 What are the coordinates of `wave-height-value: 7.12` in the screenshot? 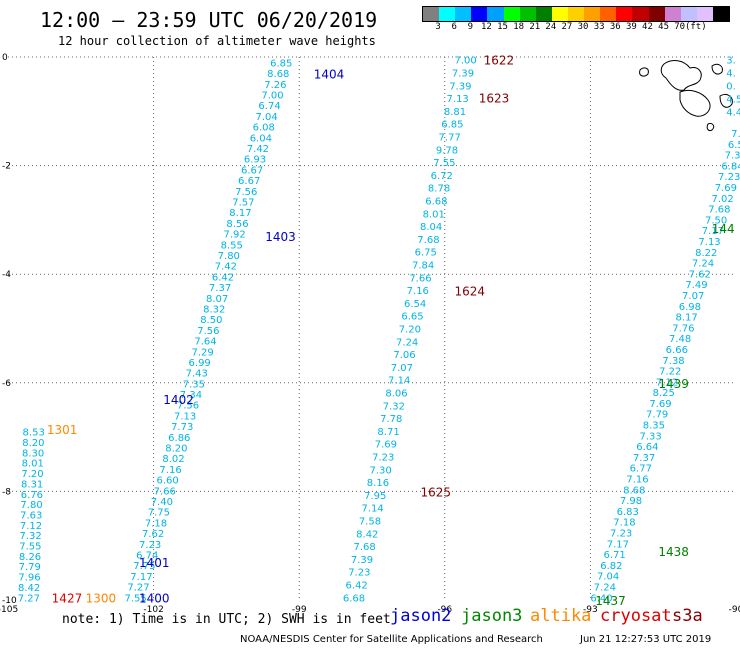 It's located at (31, 526).